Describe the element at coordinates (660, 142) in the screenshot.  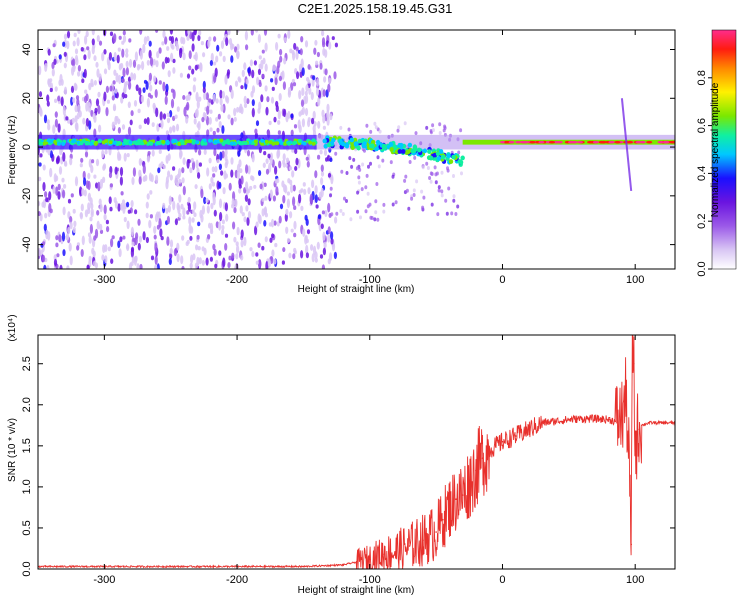
I see `strong-carrier-peak` at that location.